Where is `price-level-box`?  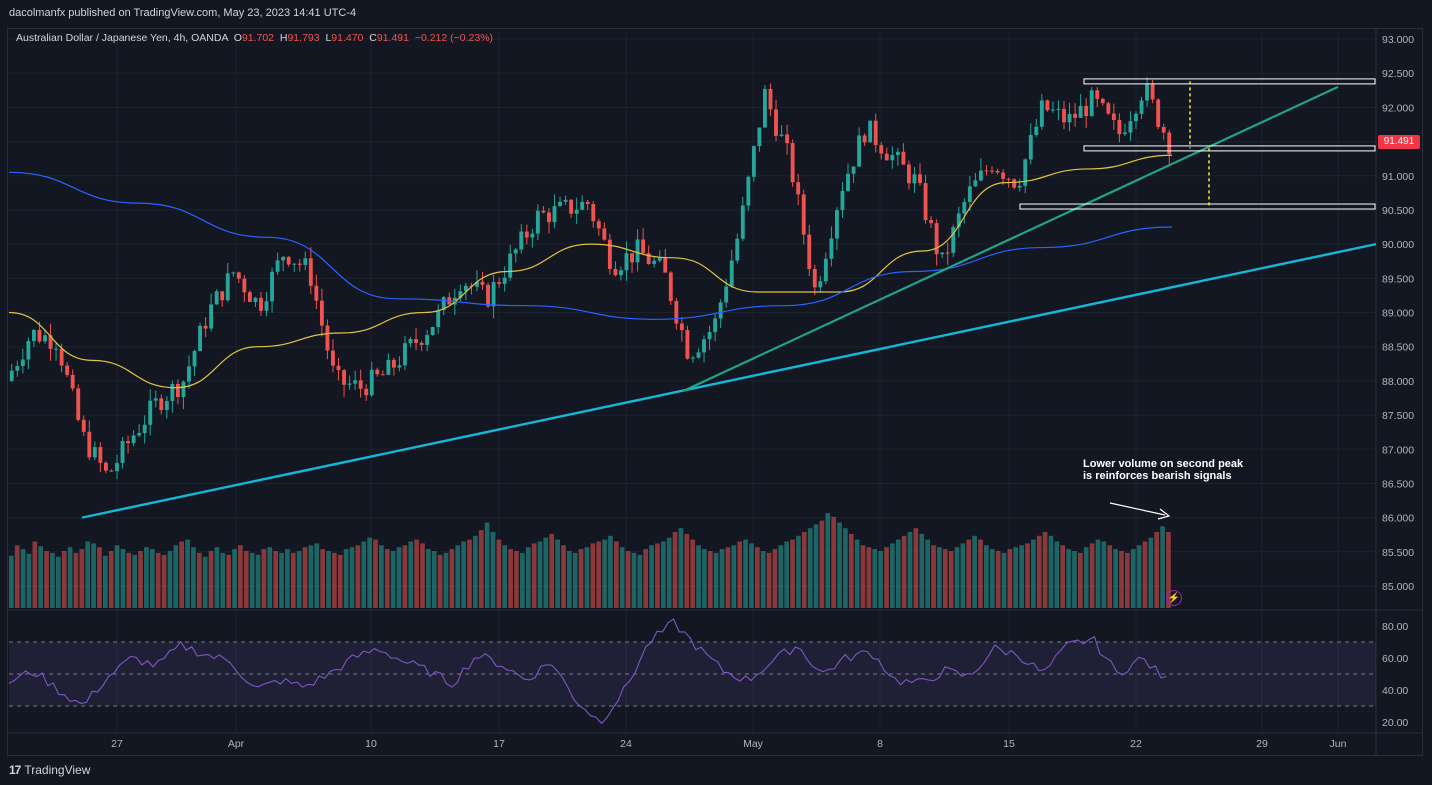
price-level-box is located at coordinates (1197, 206).